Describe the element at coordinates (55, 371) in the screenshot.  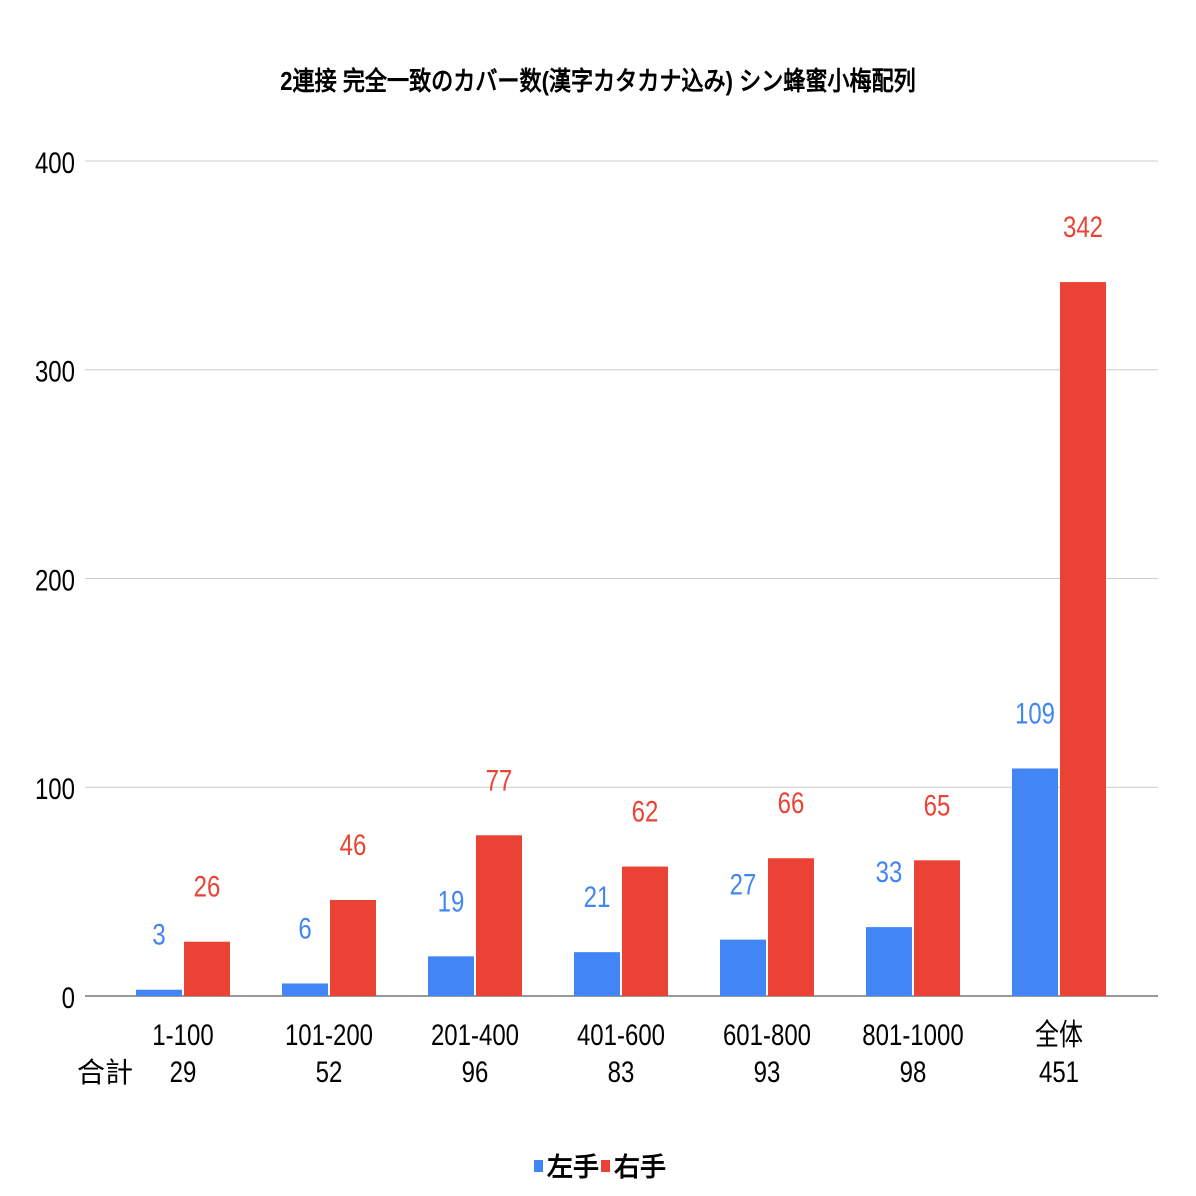
I see `y-tick-label: 300` at that location.